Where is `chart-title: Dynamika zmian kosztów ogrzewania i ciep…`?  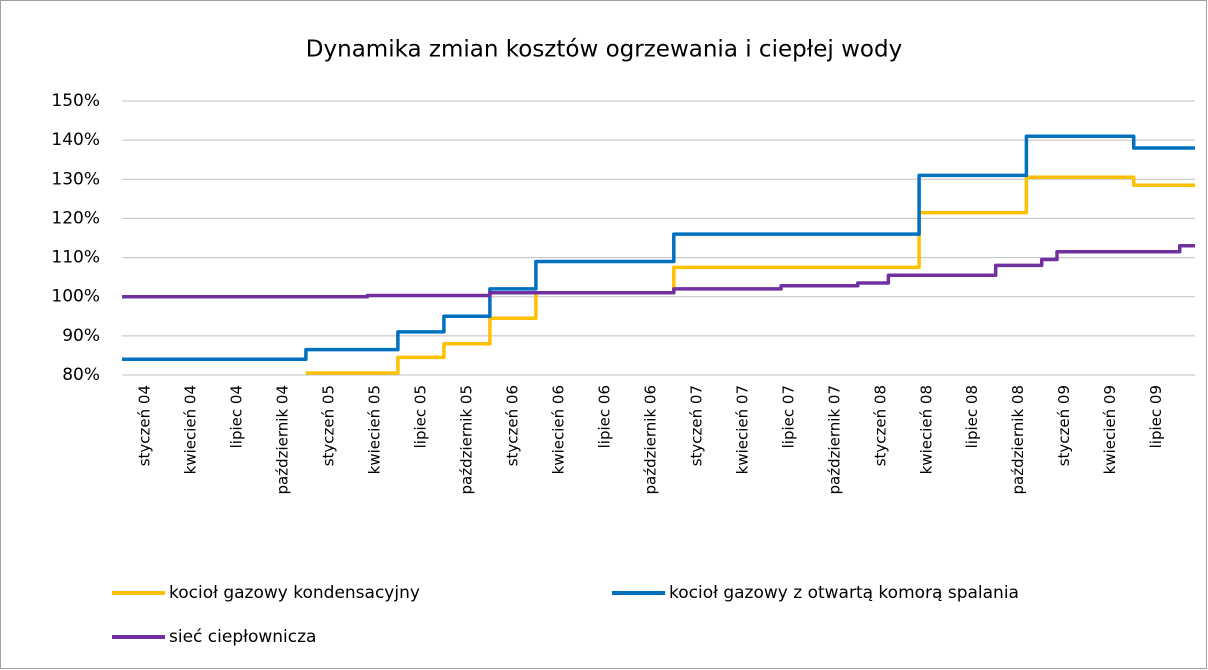
chart-title: Dynamika zmian kosztów ogrzewania i ciep… is located at coordinates (604, 50).